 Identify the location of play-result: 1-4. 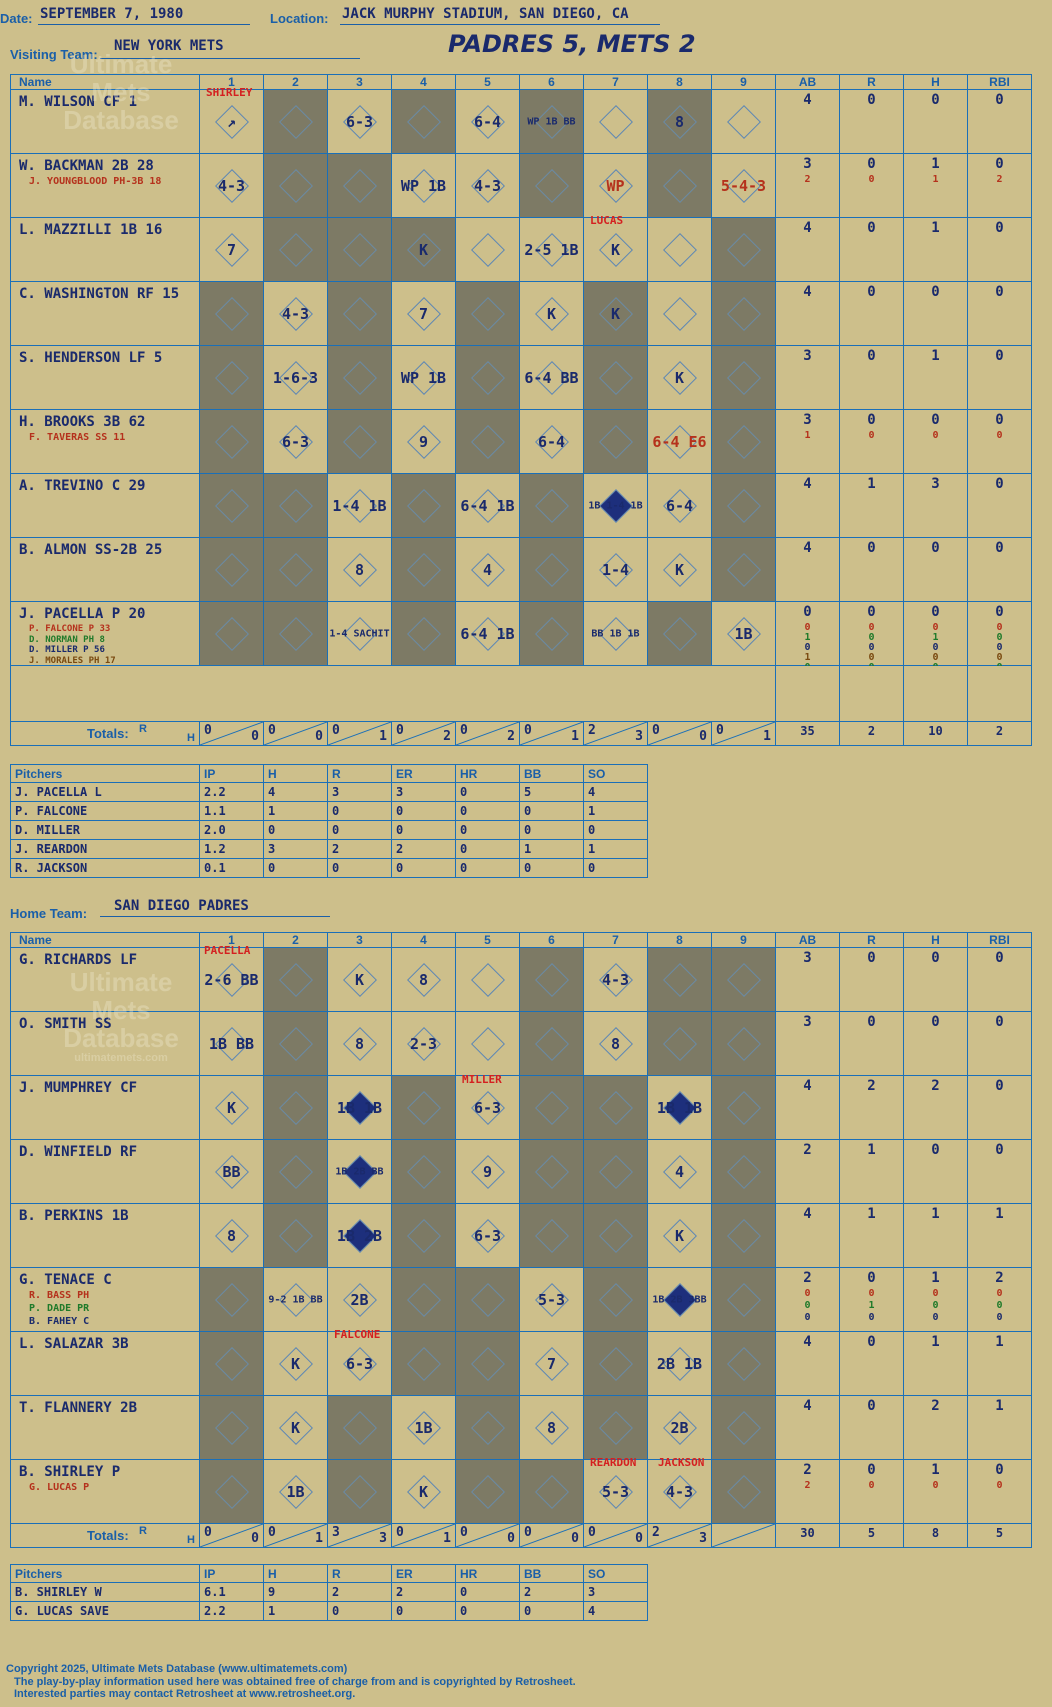
(615, 569).